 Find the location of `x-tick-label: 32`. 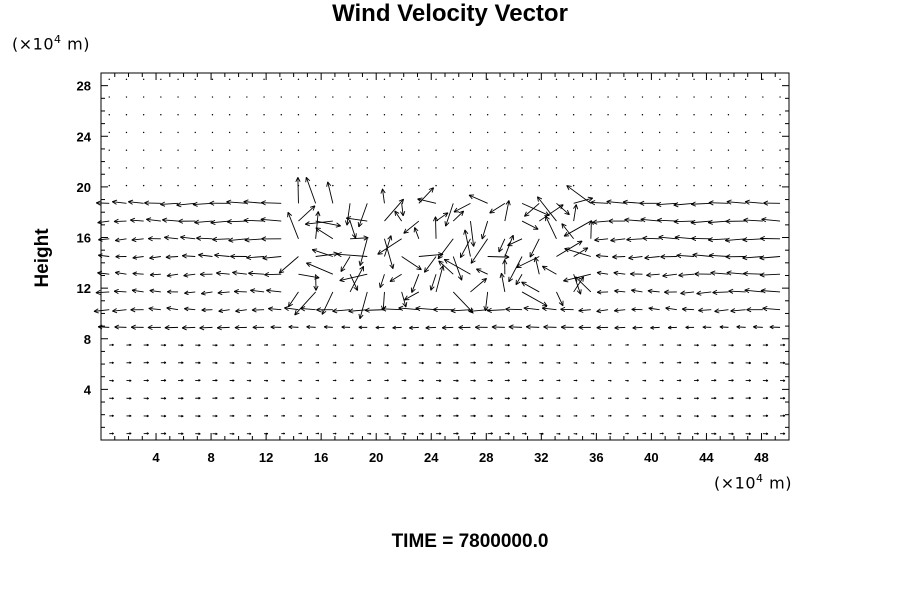

x-tick-label: 32 is located at coordinates (541, 457).